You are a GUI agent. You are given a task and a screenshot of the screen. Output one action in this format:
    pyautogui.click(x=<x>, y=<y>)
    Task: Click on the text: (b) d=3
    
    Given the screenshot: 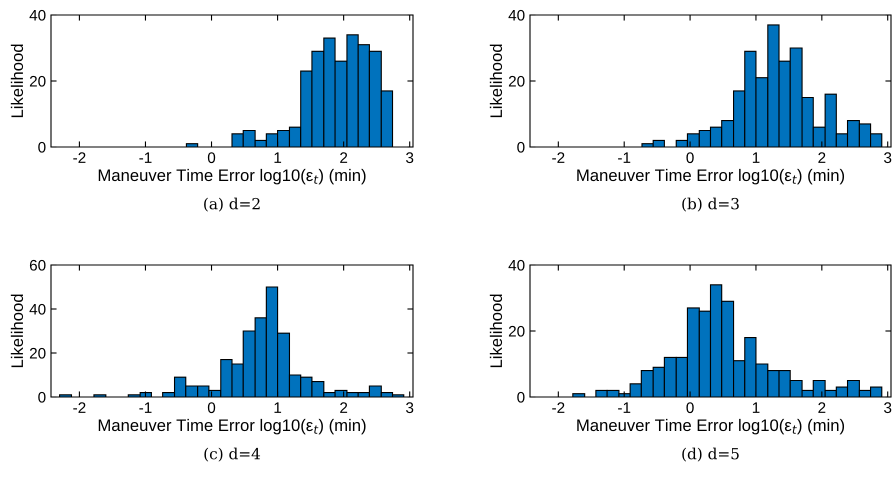 What is the action you would take?
    pyautogui.click(x=710, y=205)
    